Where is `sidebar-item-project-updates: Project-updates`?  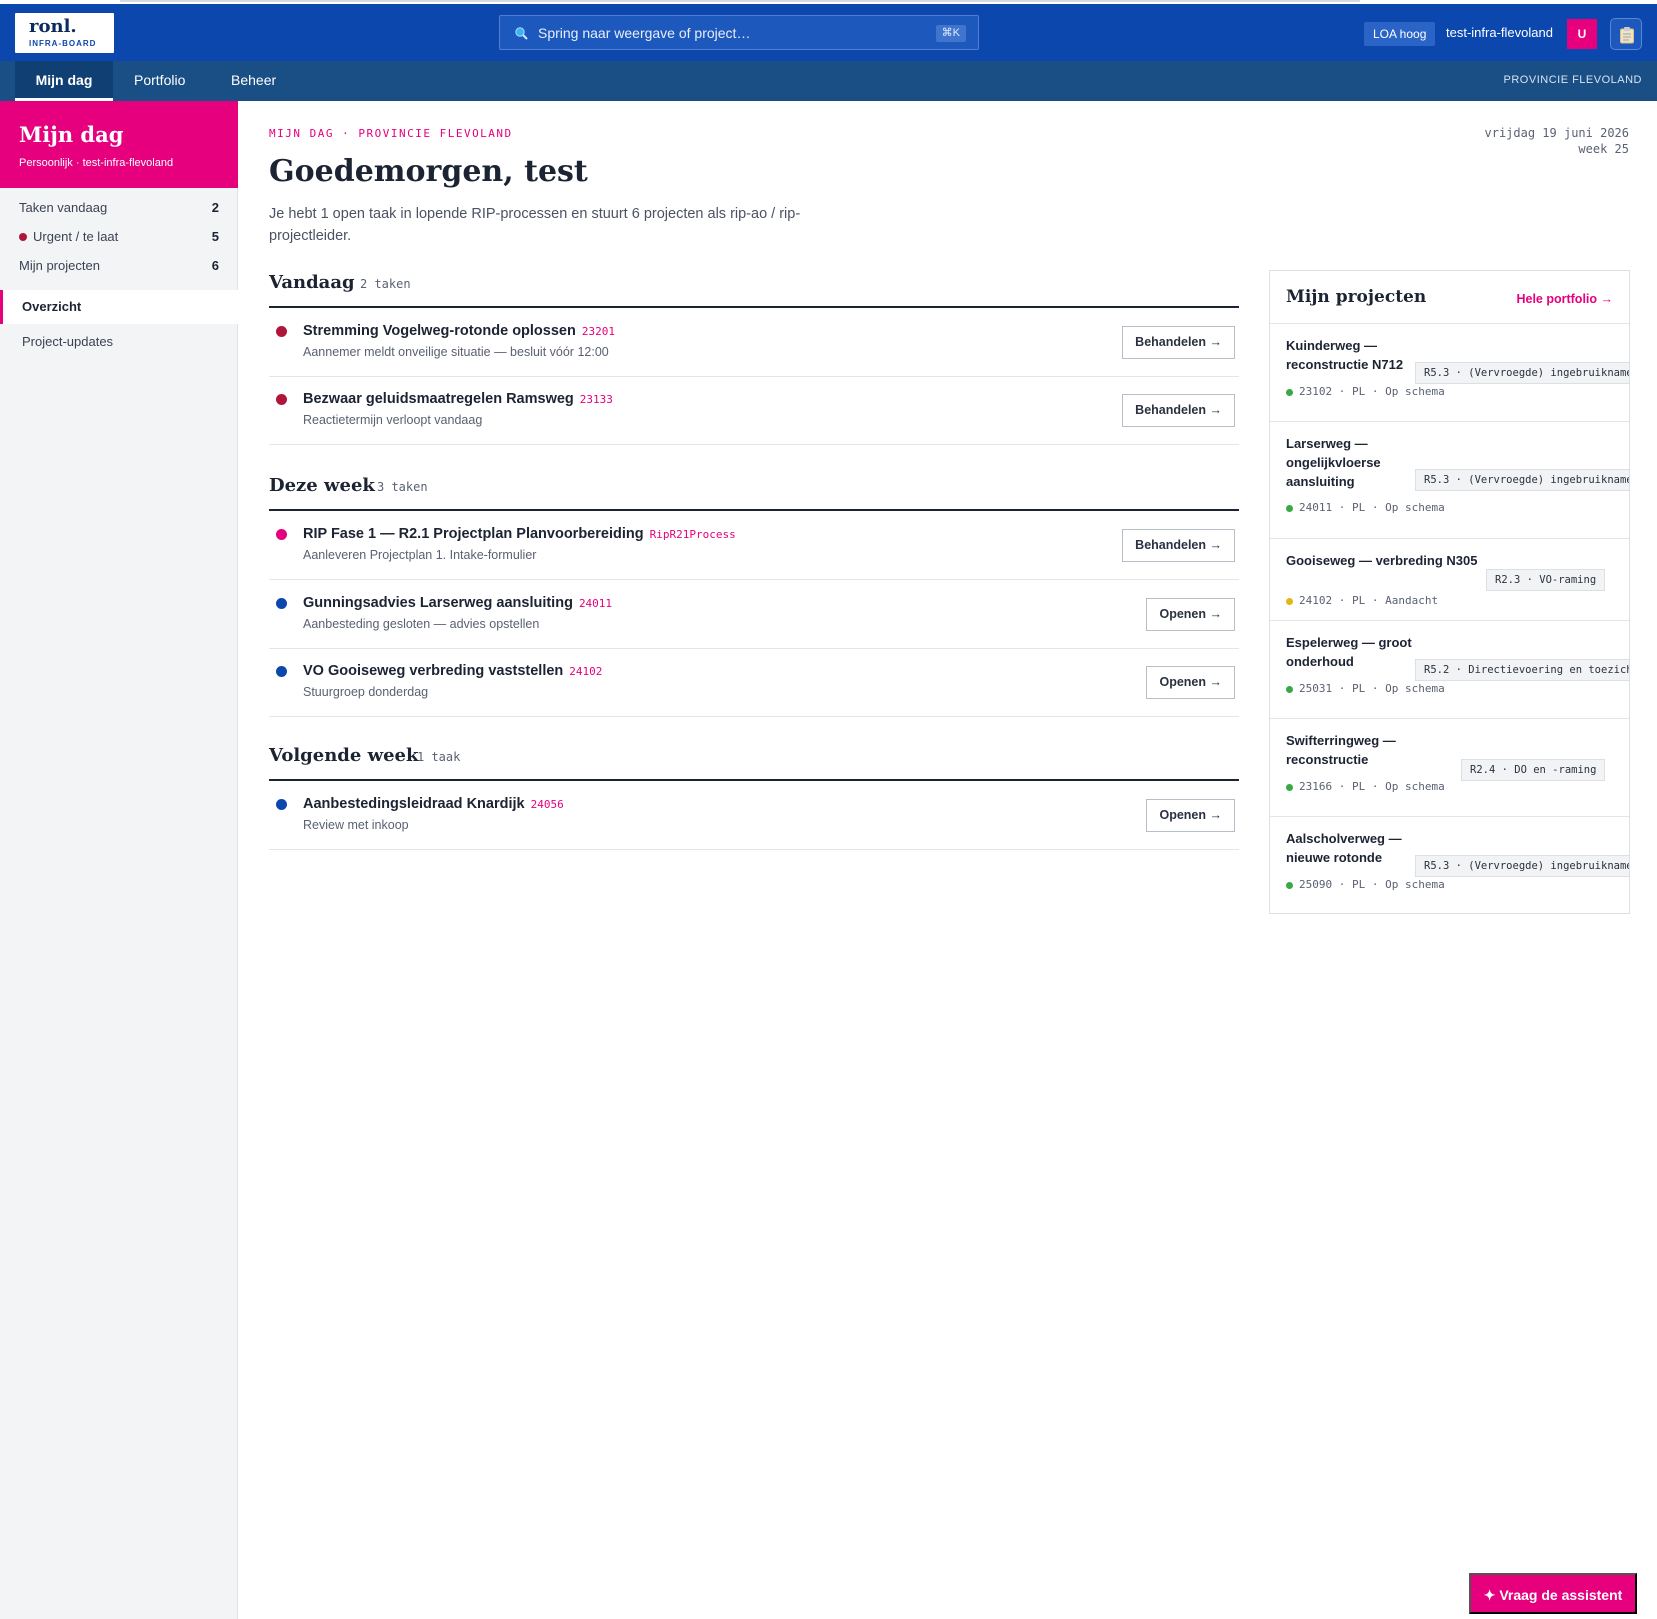 sidebar-item-project-updates: Project-updates is located at coordinates (68, 341).